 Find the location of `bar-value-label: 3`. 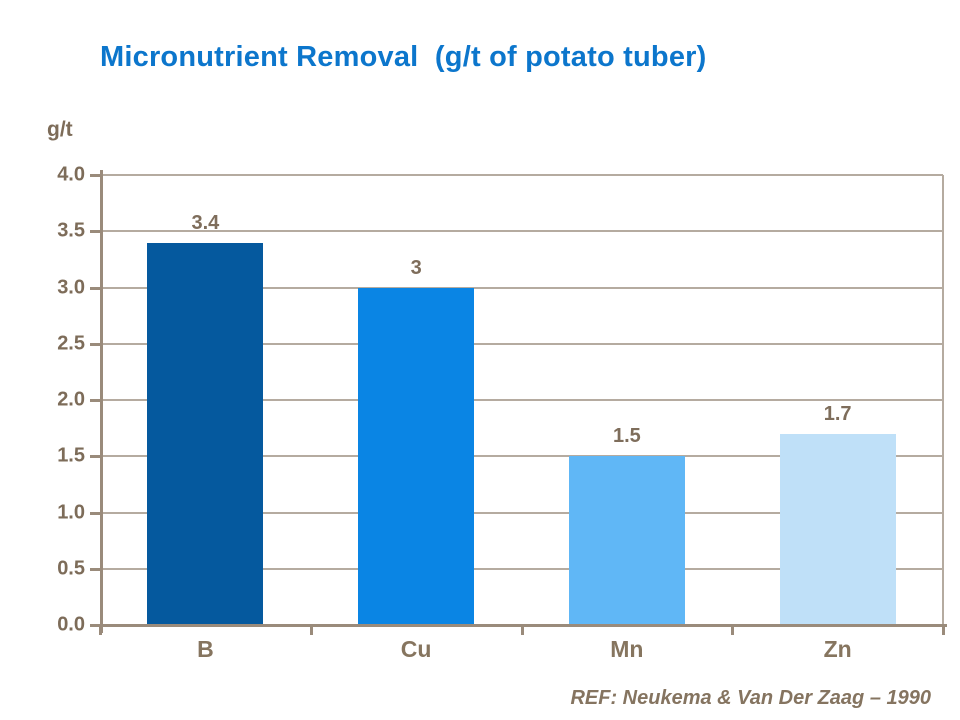

bar-value-label: 3 is located at coordinates (416, 267).